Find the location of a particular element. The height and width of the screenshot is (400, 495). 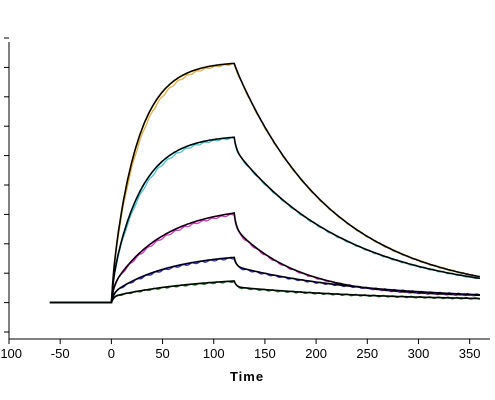

x-axis-title: Time is located at coordinates (247, 376).